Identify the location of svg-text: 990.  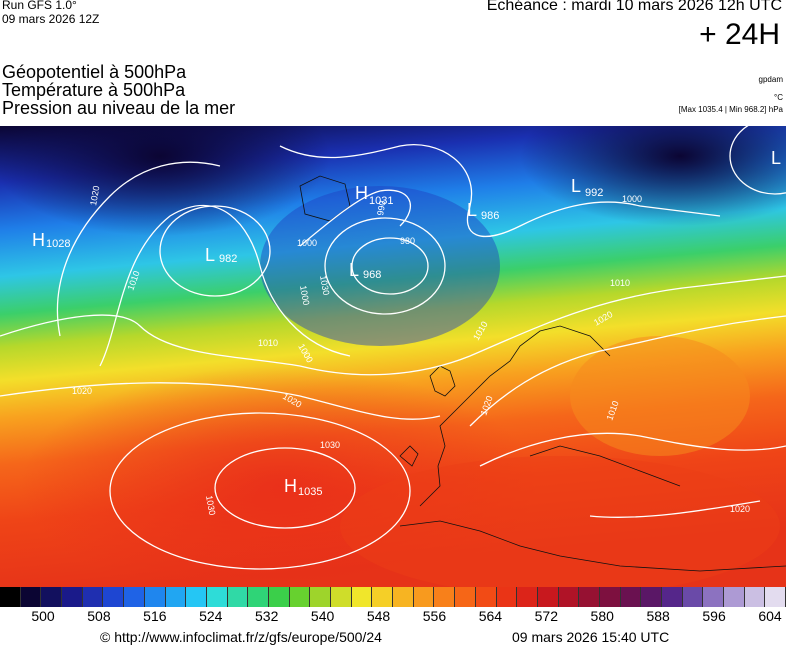
(381, 208).